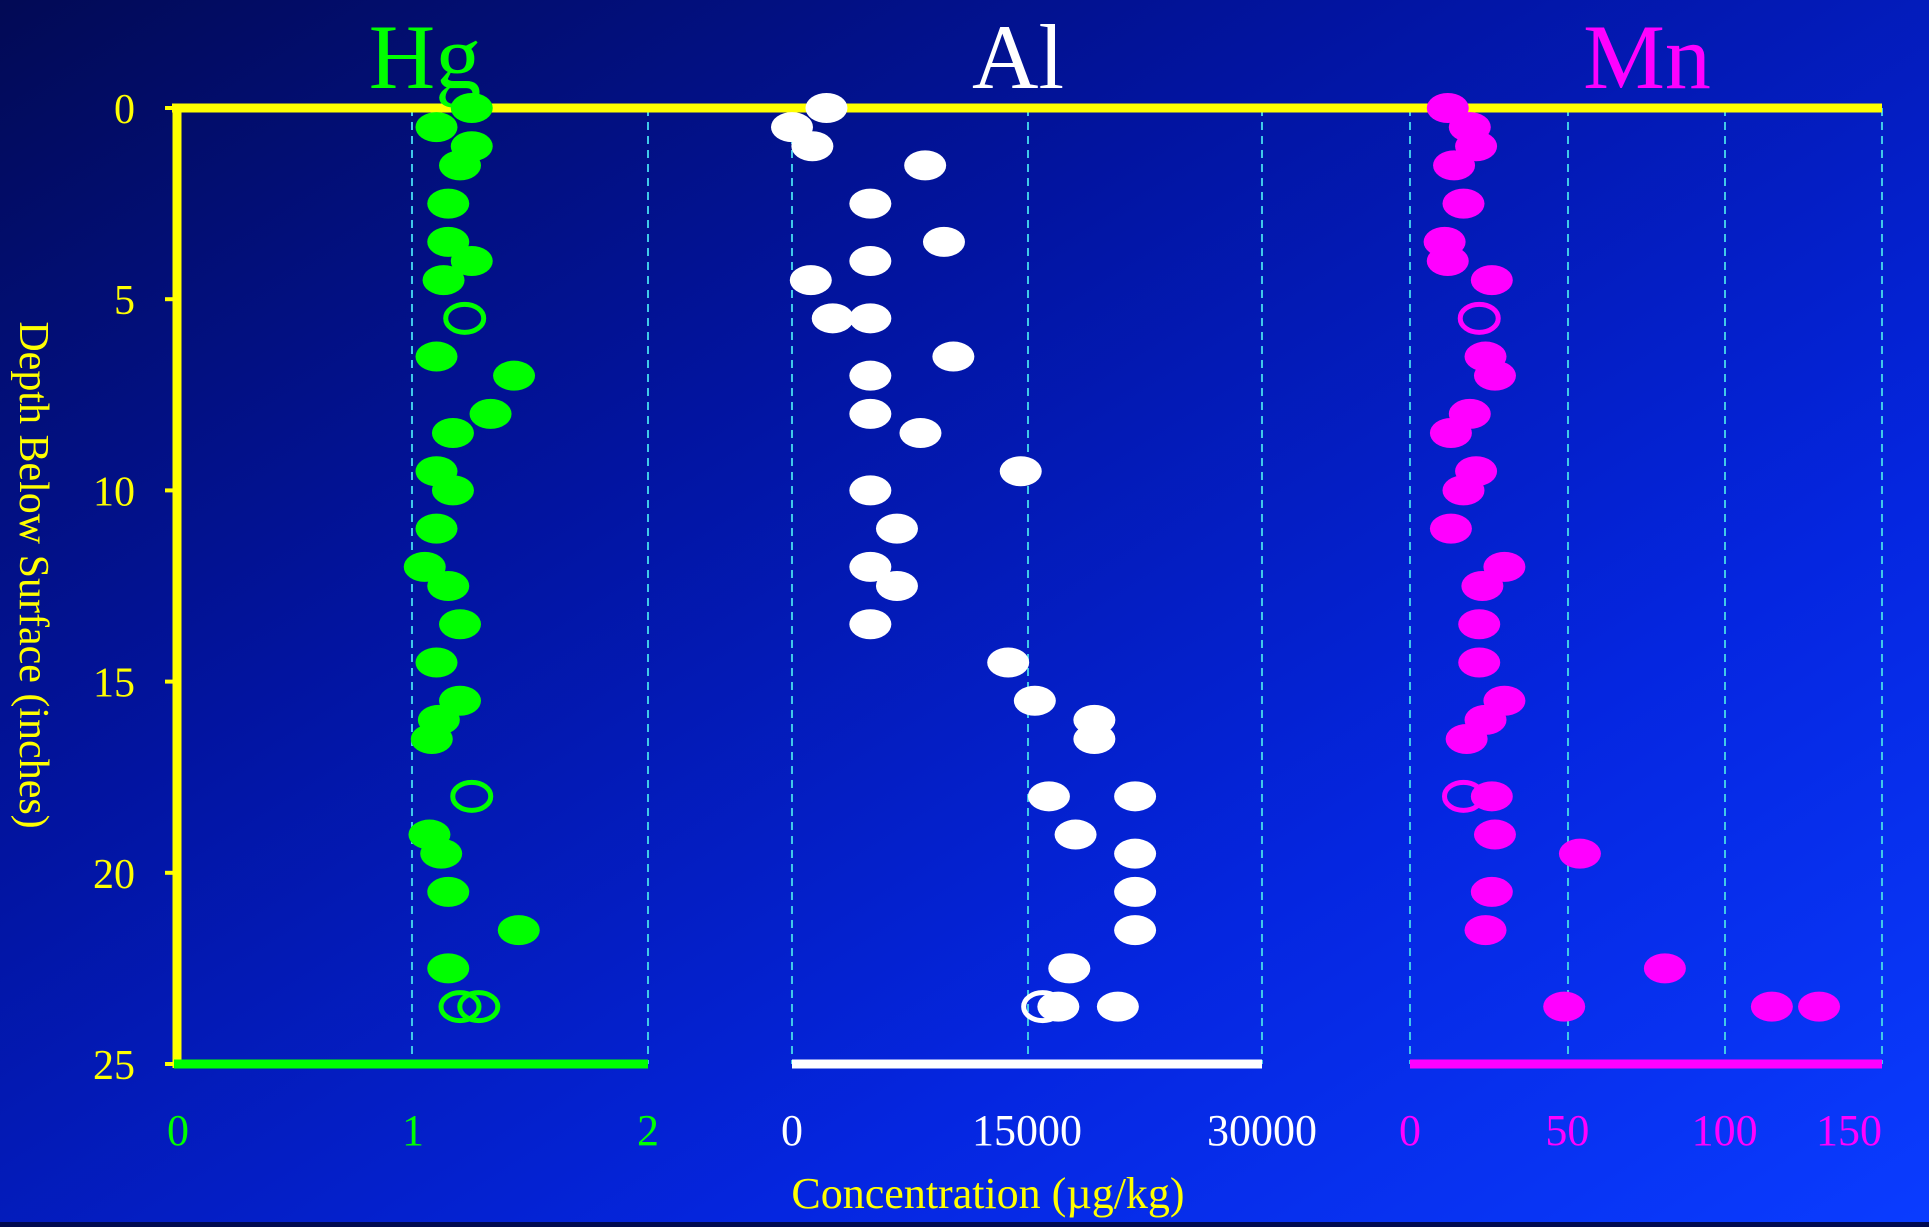 Image resolution: width=1929 pixels, height=1227 pixels. I want to click on x-axis-label: Concentration (µg/kg), so click(987, 1193).